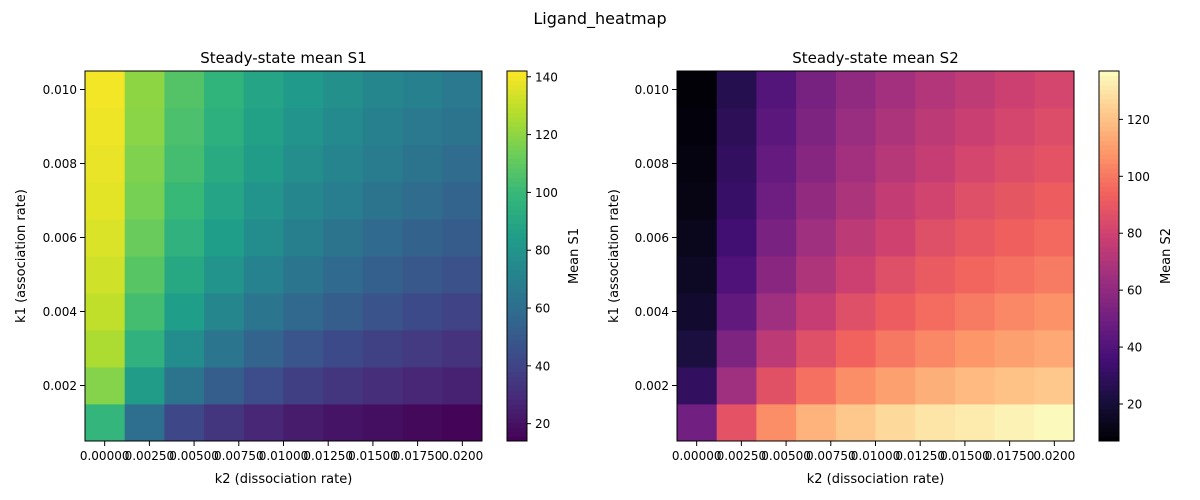  Describe the element at coordinates (831, 456) in the screenshot. I see `x-tick-label: 0.00750` at that location.